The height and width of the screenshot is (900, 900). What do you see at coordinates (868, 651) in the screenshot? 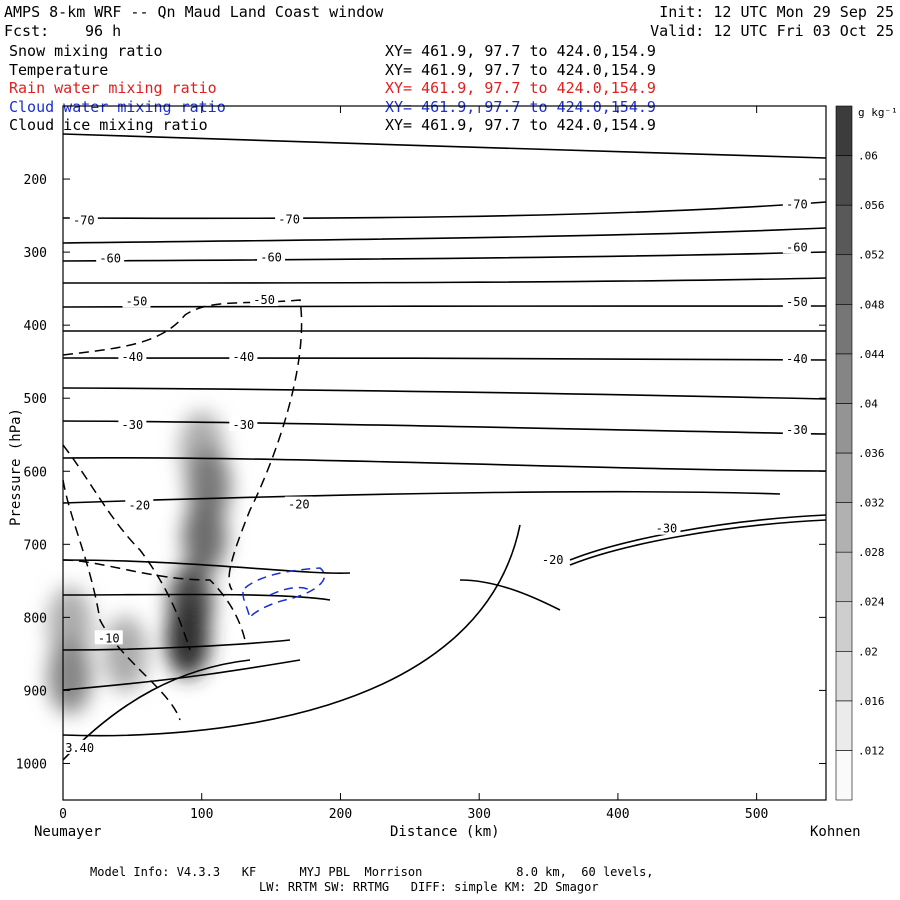
I see `colorbar-tick-label: .02` at bounding box center [868, 651].